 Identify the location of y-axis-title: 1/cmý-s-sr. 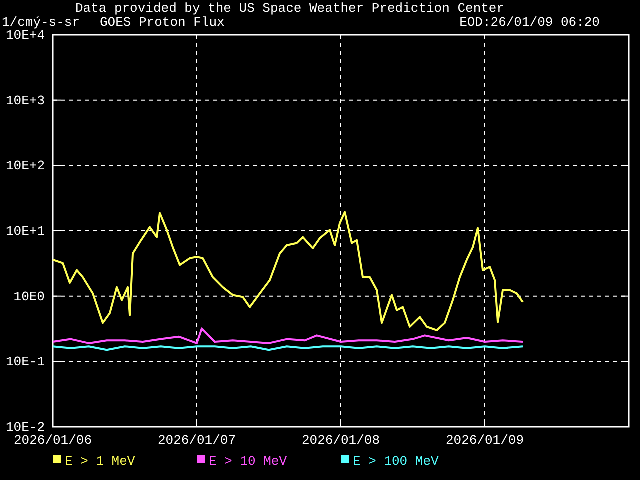
(41, 22).